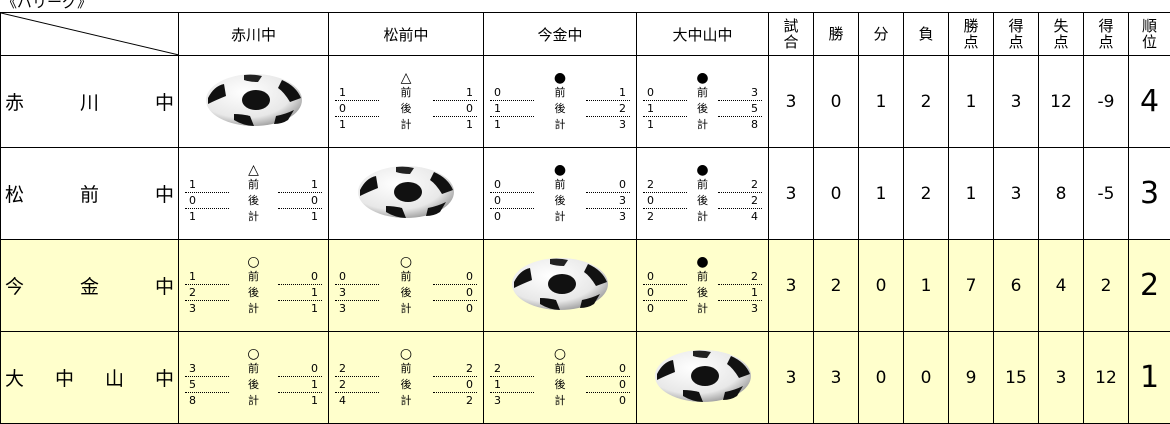 Image resolution: width=1170 pixels, height=424 pixels. I want to click on score-opp: 5, so click(740, 109).